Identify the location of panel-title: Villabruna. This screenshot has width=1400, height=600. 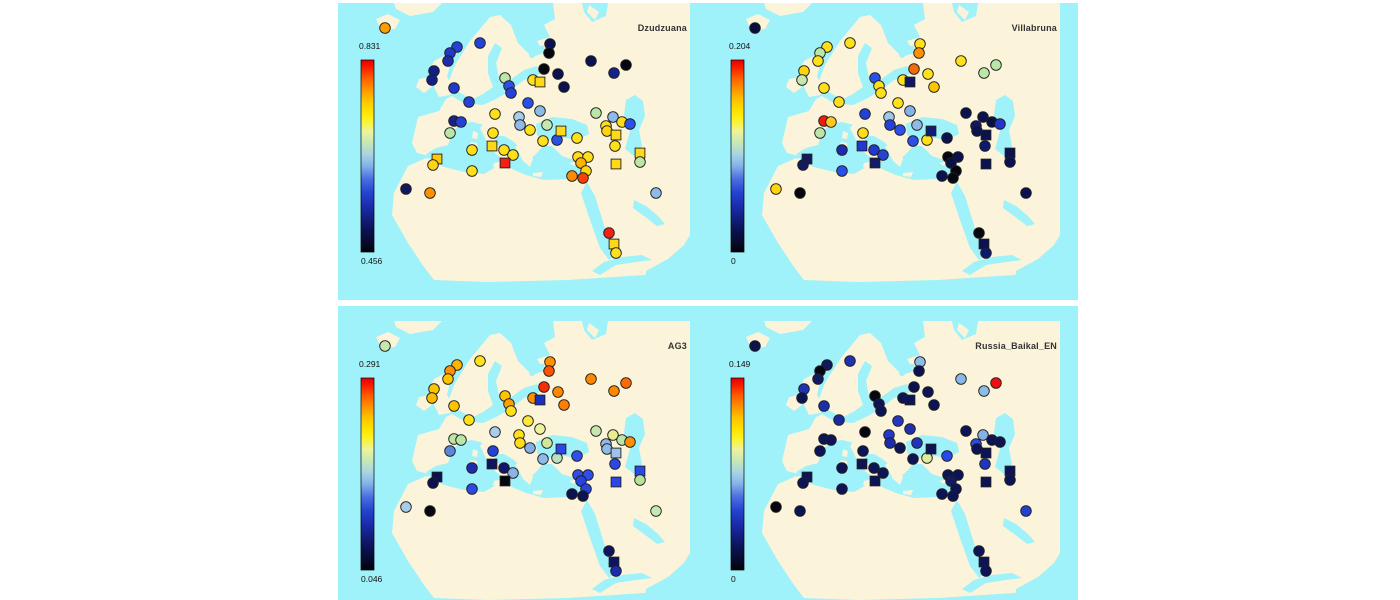
(1034, 28).